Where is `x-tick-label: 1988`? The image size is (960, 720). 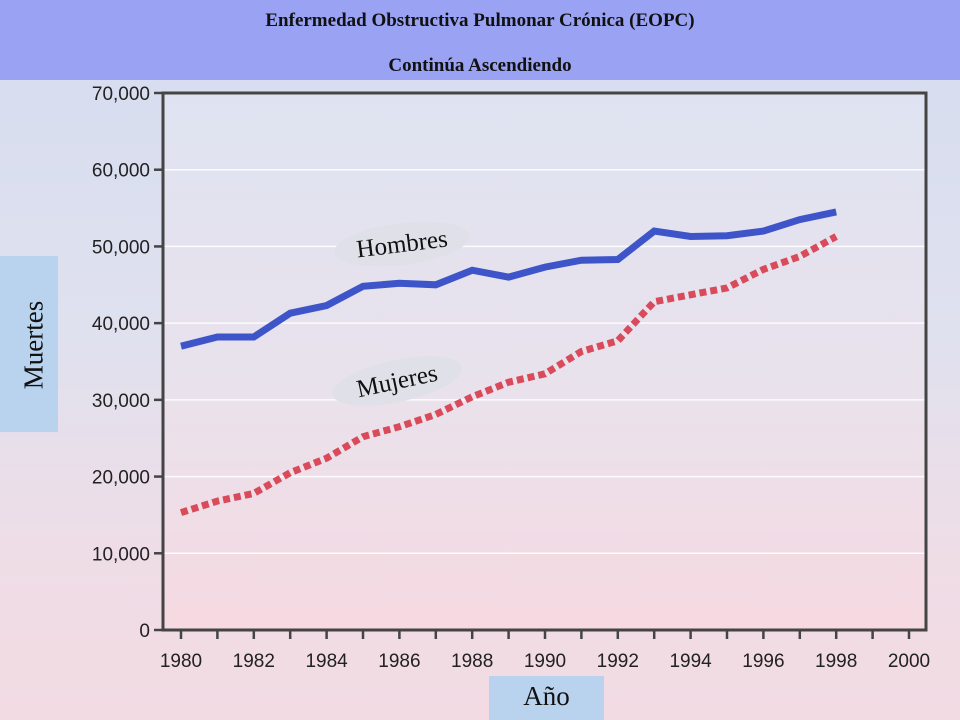 x-tick-label: 1988 is located at coordinates (472, 661).